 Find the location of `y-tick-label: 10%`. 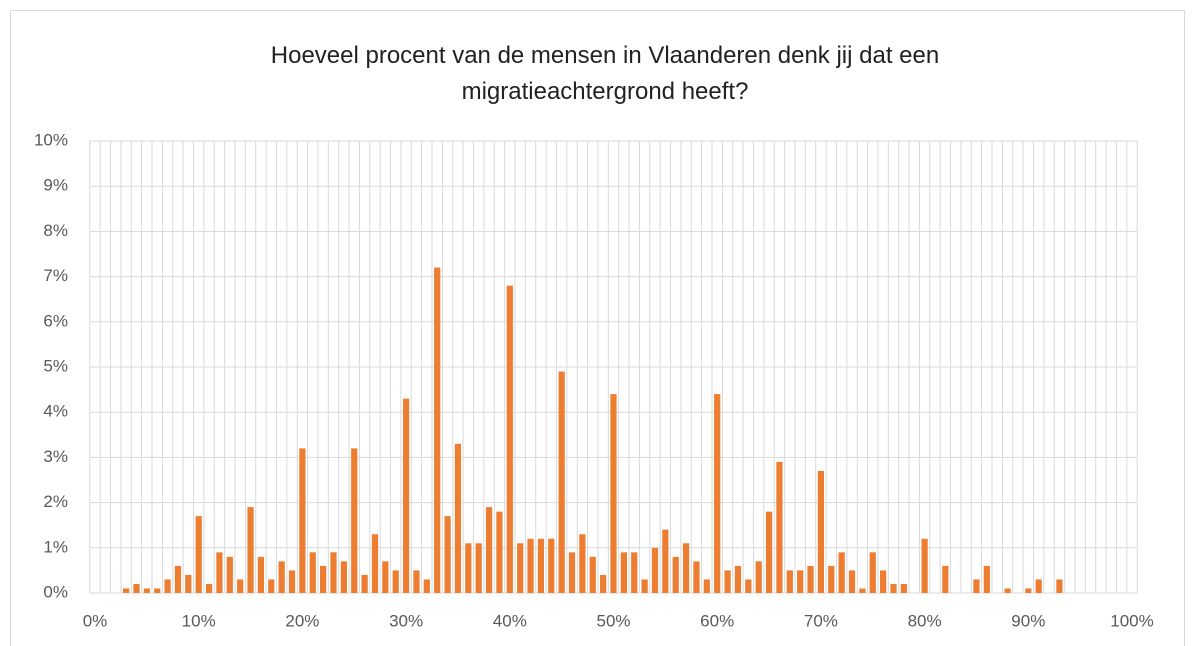

y-tick-label: 10% is located at coordinates (51, 139).